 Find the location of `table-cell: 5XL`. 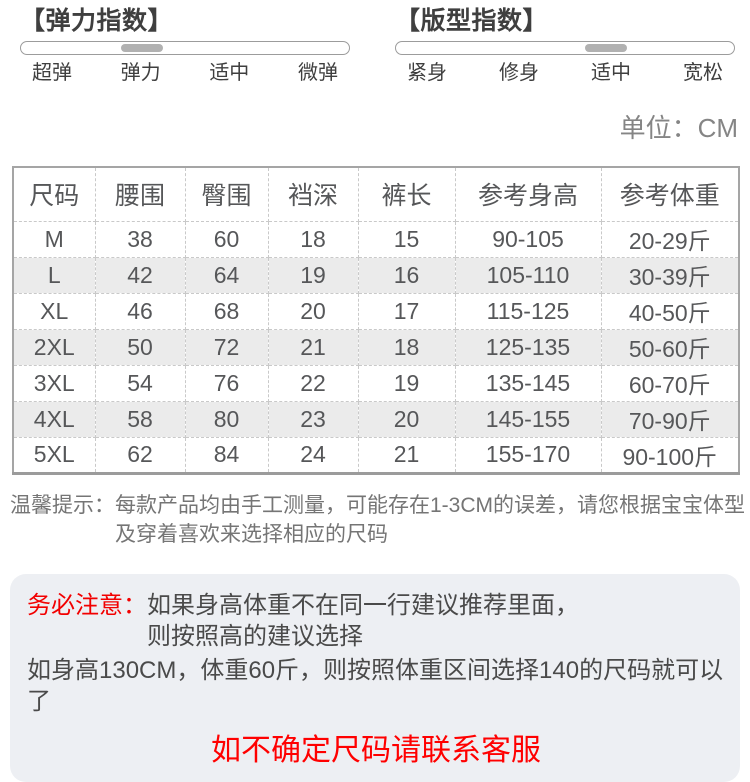

table-cell: 5XL is located at coordinates (54, 455).